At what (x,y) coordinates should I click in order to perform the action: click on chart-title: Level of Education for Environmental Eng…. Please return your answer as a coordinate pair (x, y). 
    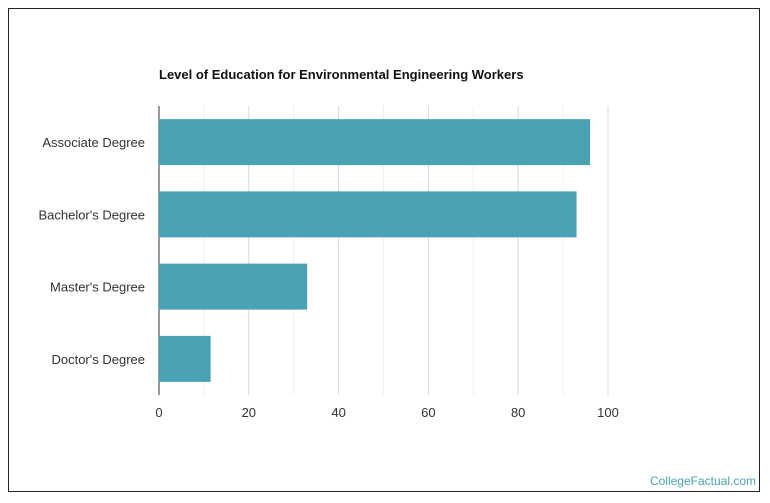
    Looking at the image, I should click on (341, 74).